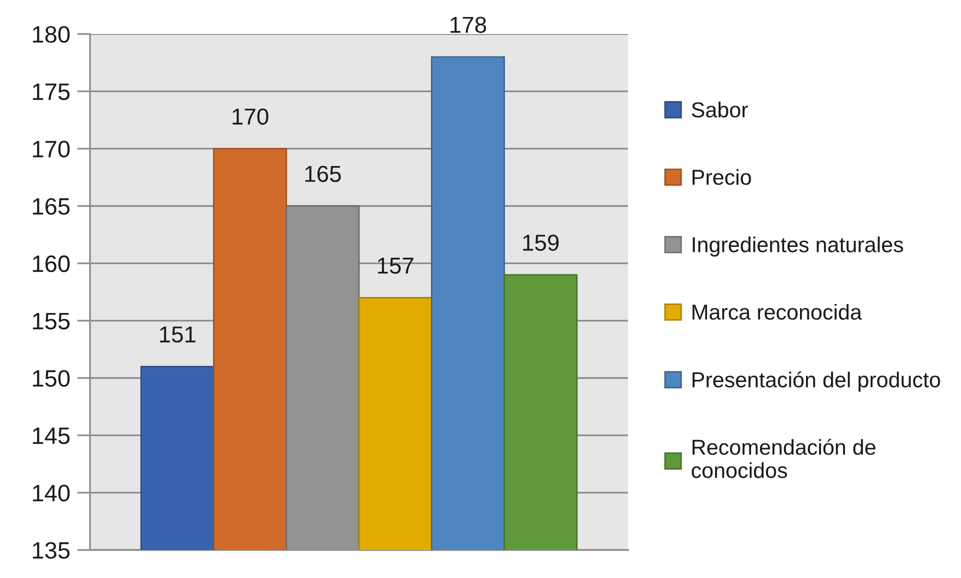 This screenshot has height=578, width=961. What do you see at coordinates (798, 246) in the screenshot?
I see `legend-label: Ingredientes naturales` at bounding box center [798, 246].